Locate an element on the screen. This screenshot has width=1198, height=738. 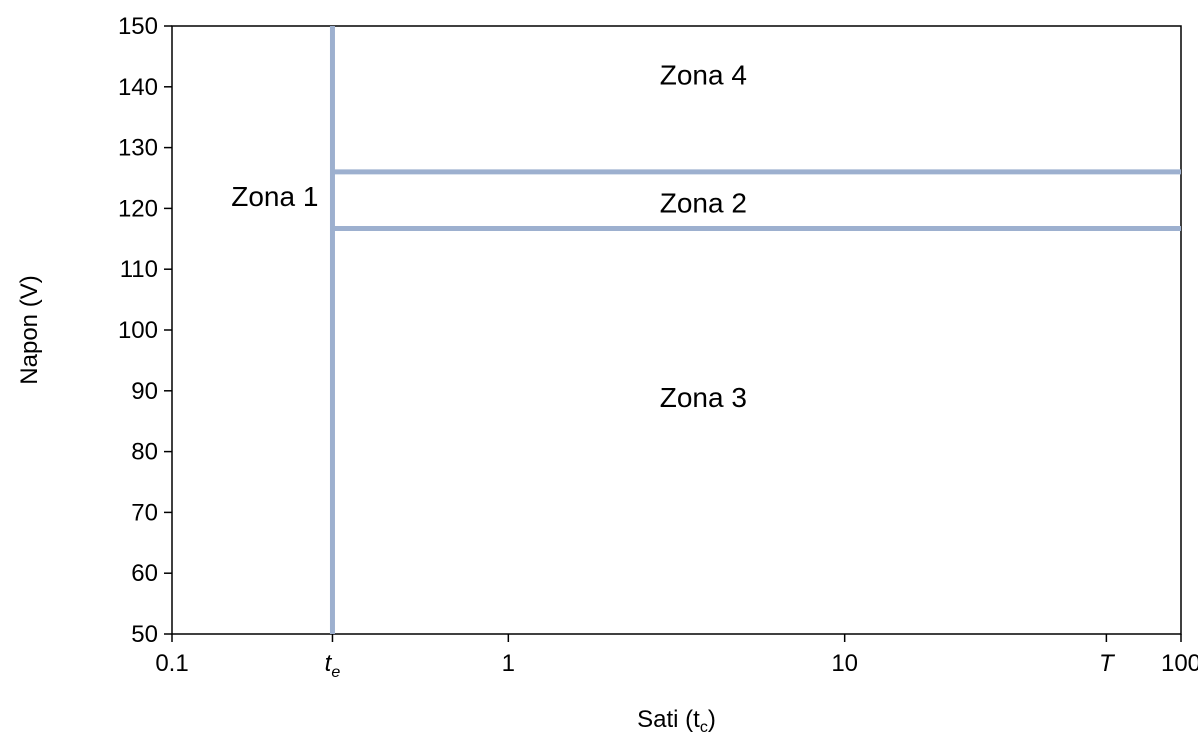
marker-label: T is located at coordinates (1107, 663).